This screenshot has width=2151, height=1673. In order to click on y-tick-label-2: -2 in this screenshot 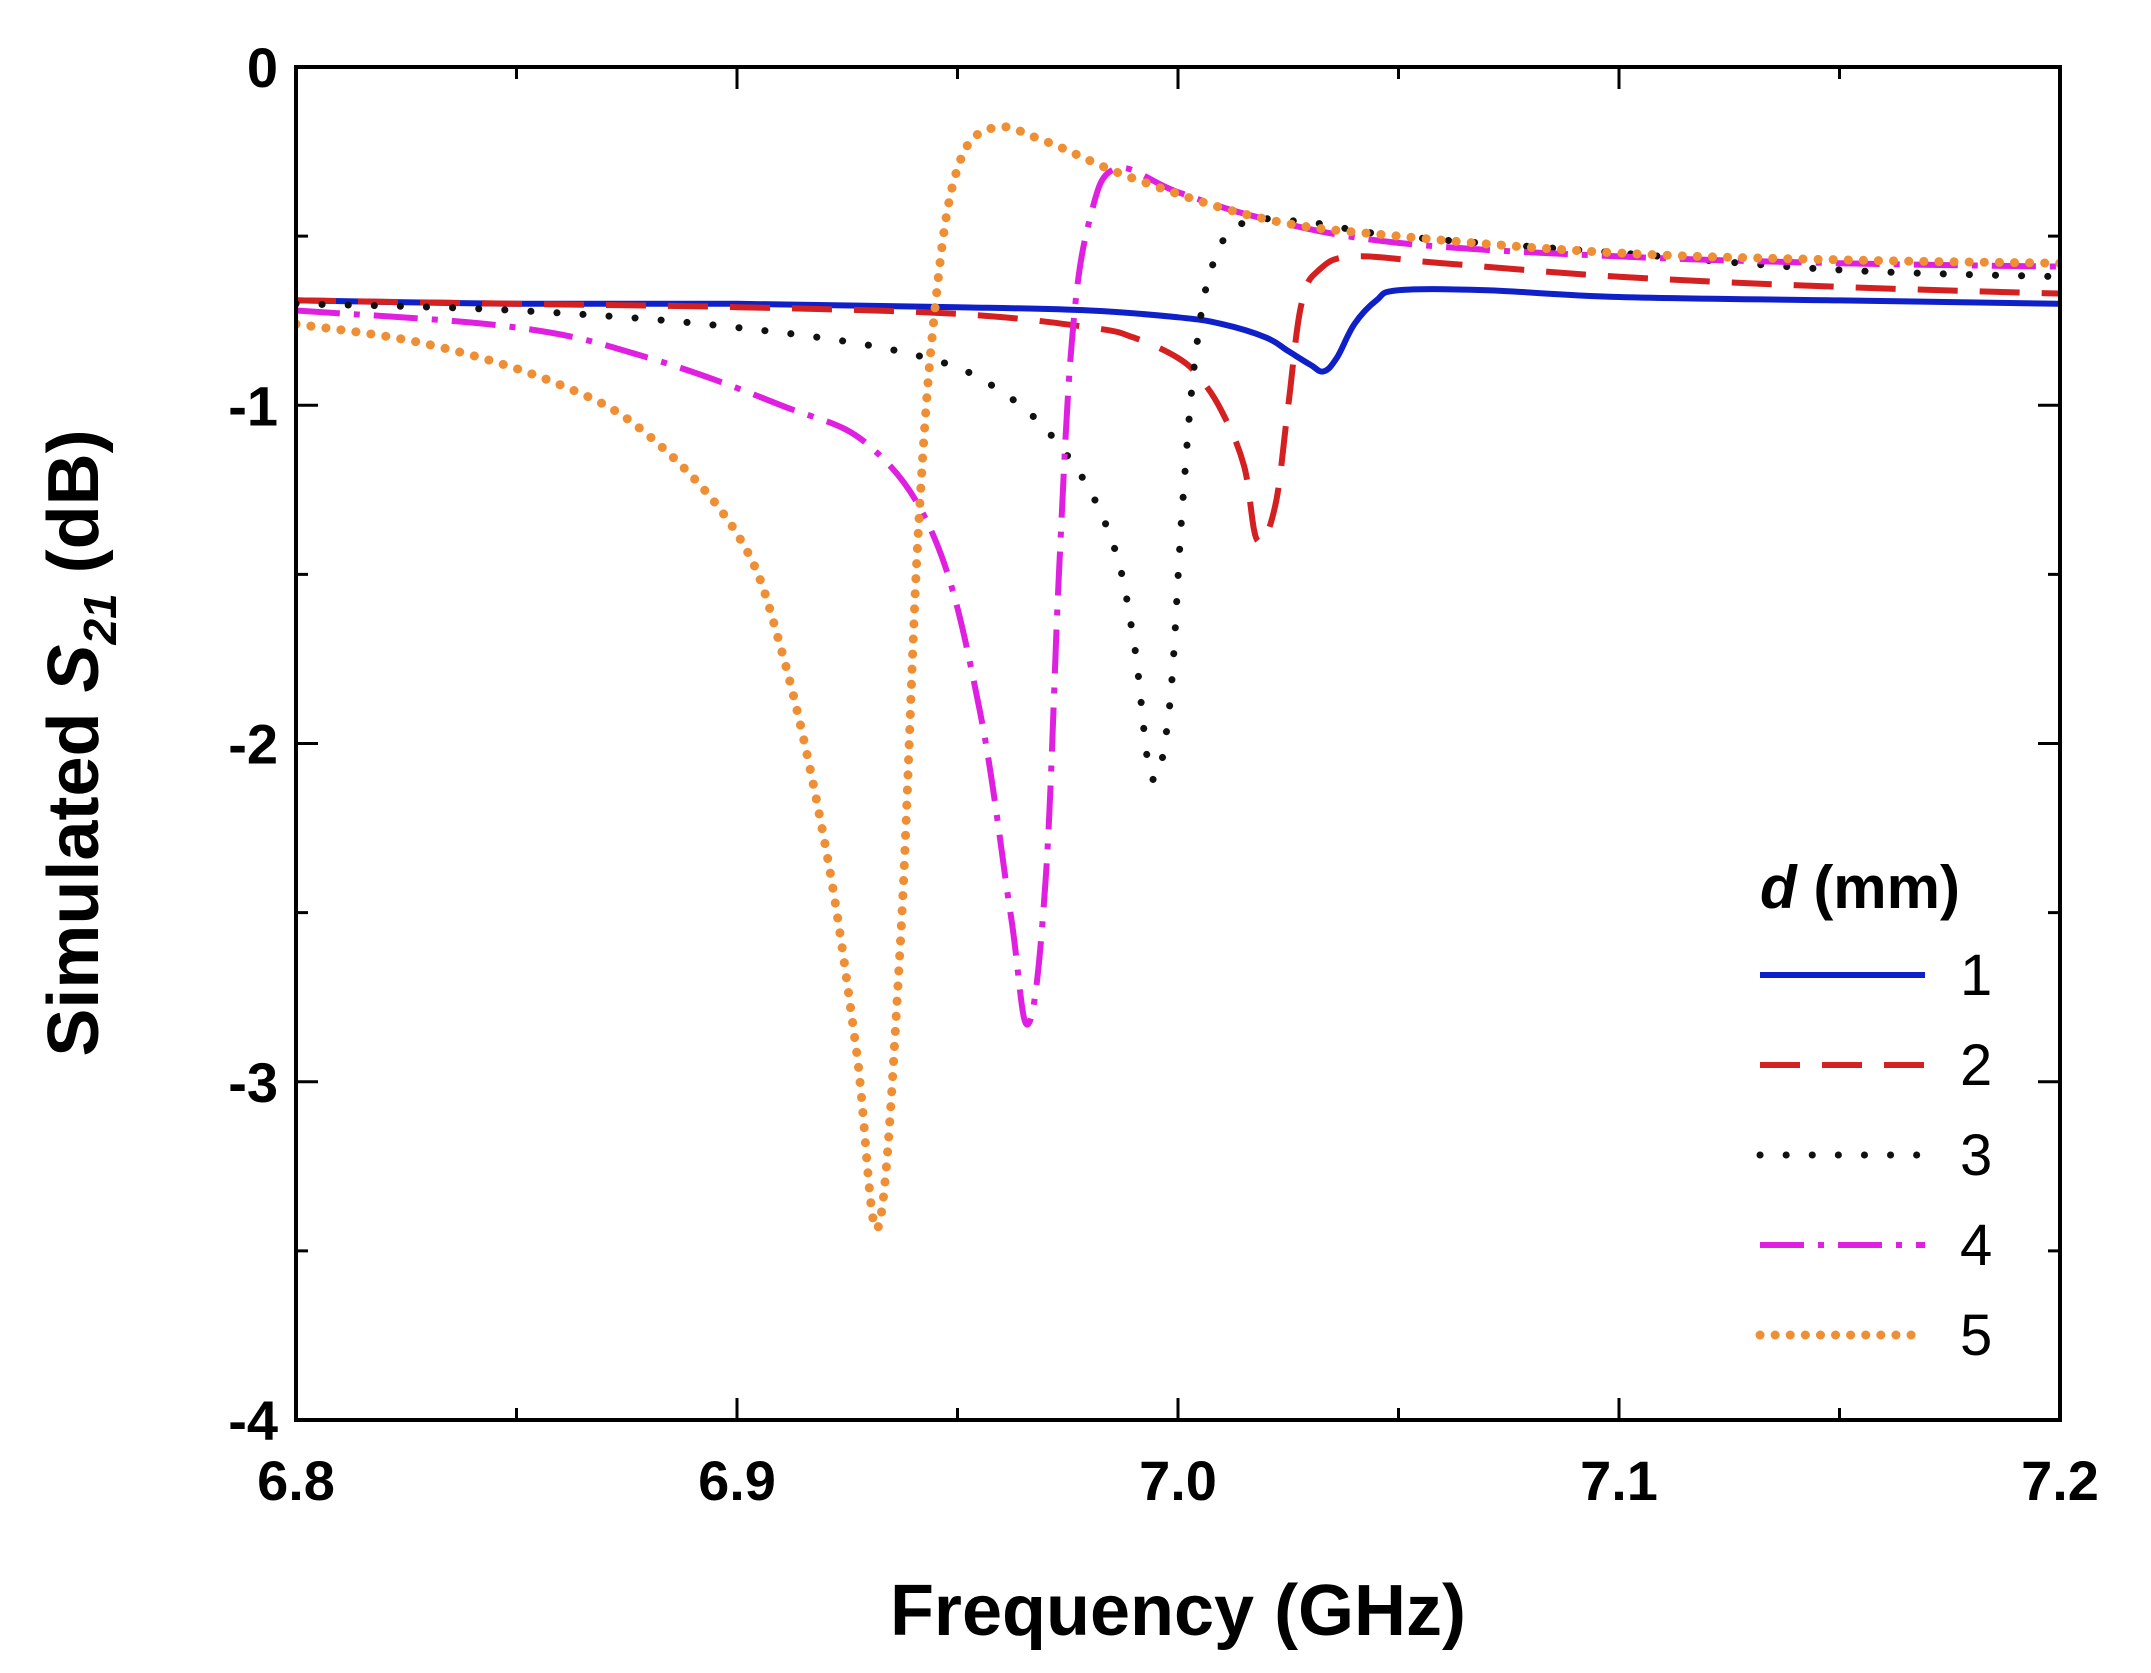, I will do `click(253, 744)`.